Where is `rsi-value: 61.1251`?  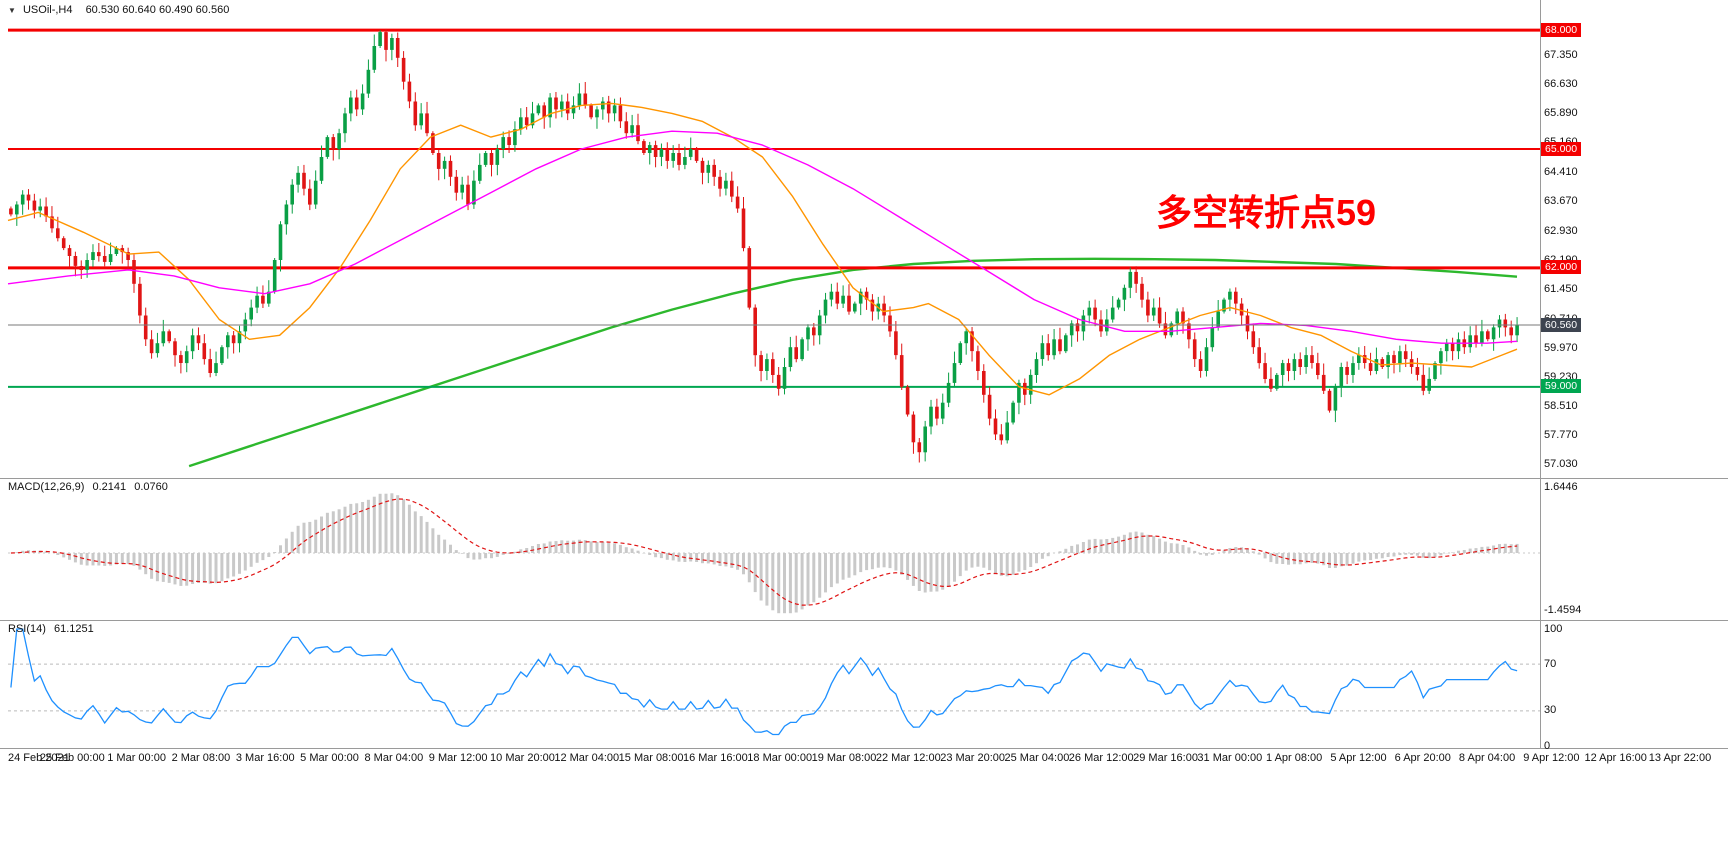
rsi-value: 61.1251 is located at coordinates (73, 629).